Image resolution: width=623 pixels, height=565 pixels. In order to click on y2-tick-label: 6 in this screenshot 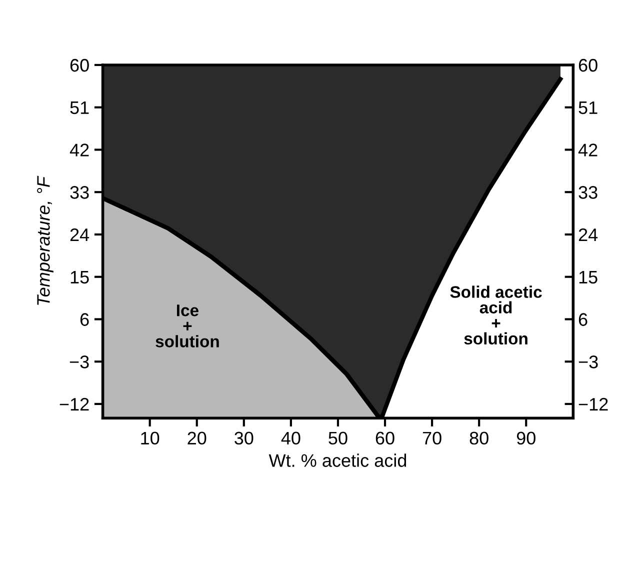, I will do `click(583, 319)`.